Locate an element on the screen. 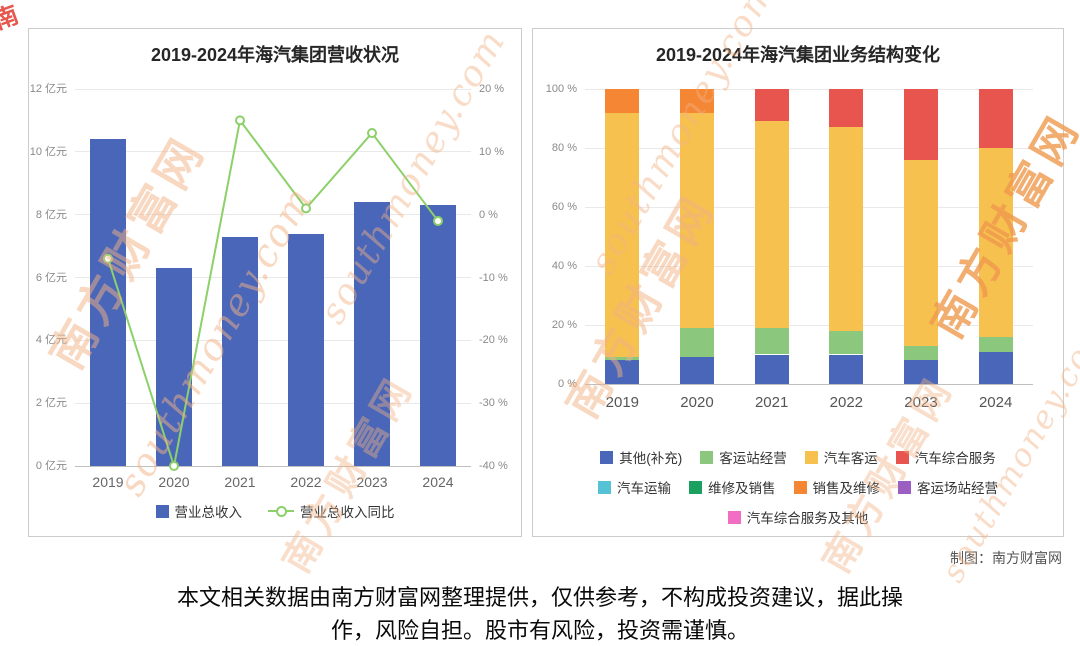 The width and height of the screenshot is (1080, 646). legend-item: 客运站经营 is located at coordinates (743, 457).